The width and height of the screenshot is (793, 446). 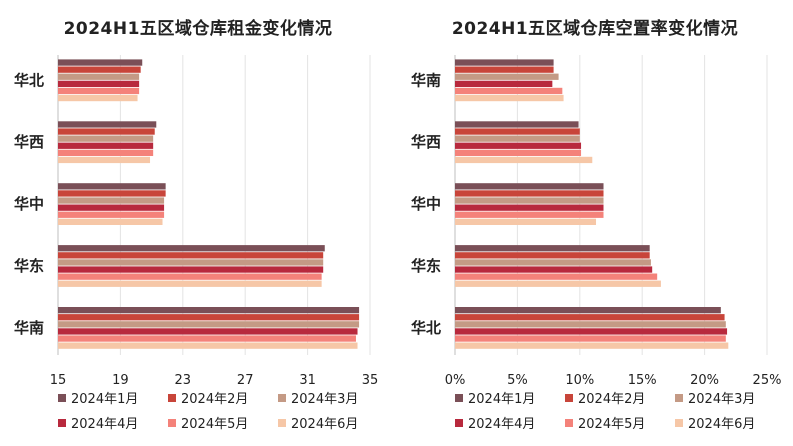 What do you see at coordinates (455, 380) in the screenshot?
I see `x-tick-label: 0%` at bounding box center [455, 380].